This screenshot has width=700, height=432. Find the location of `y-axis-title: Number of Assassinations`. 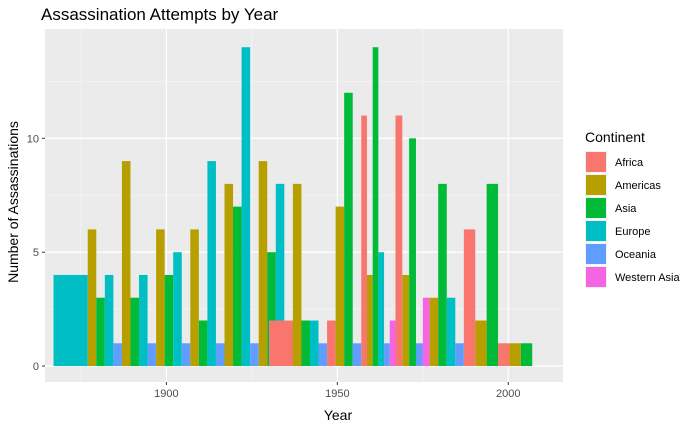

y-axis-title: Number of Assassinations is located at coordinates (13, 202).